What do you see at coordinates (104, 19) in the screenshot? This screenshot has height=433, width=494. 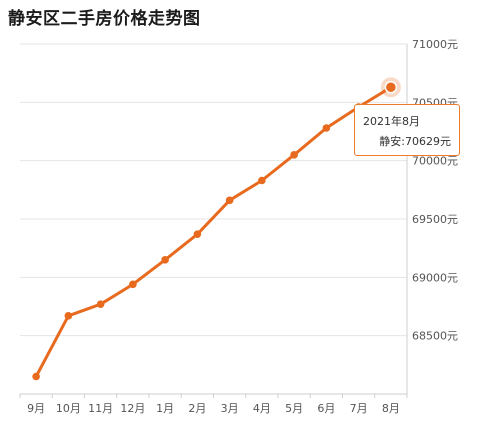 I see `chart-title: 静安区二手房价格走势图` at bounding box center [104, 19].